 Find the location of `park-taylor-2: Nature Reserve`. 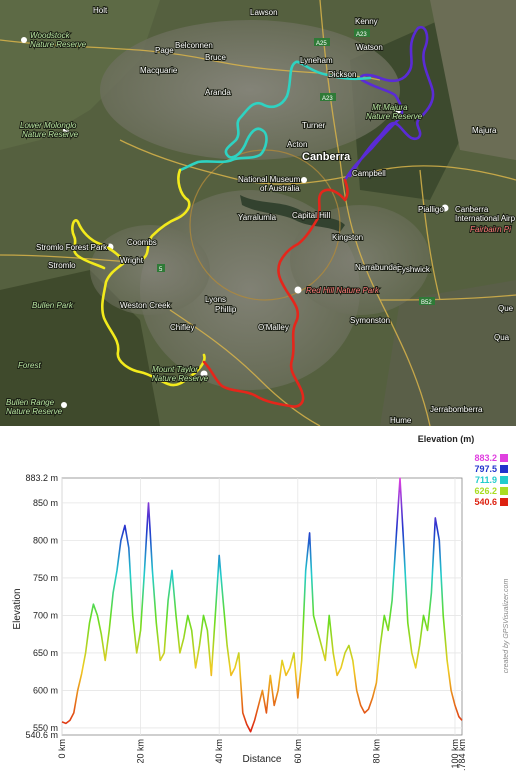

park-taylor-2: Nature Reserve is located at coordinates (180, 378).